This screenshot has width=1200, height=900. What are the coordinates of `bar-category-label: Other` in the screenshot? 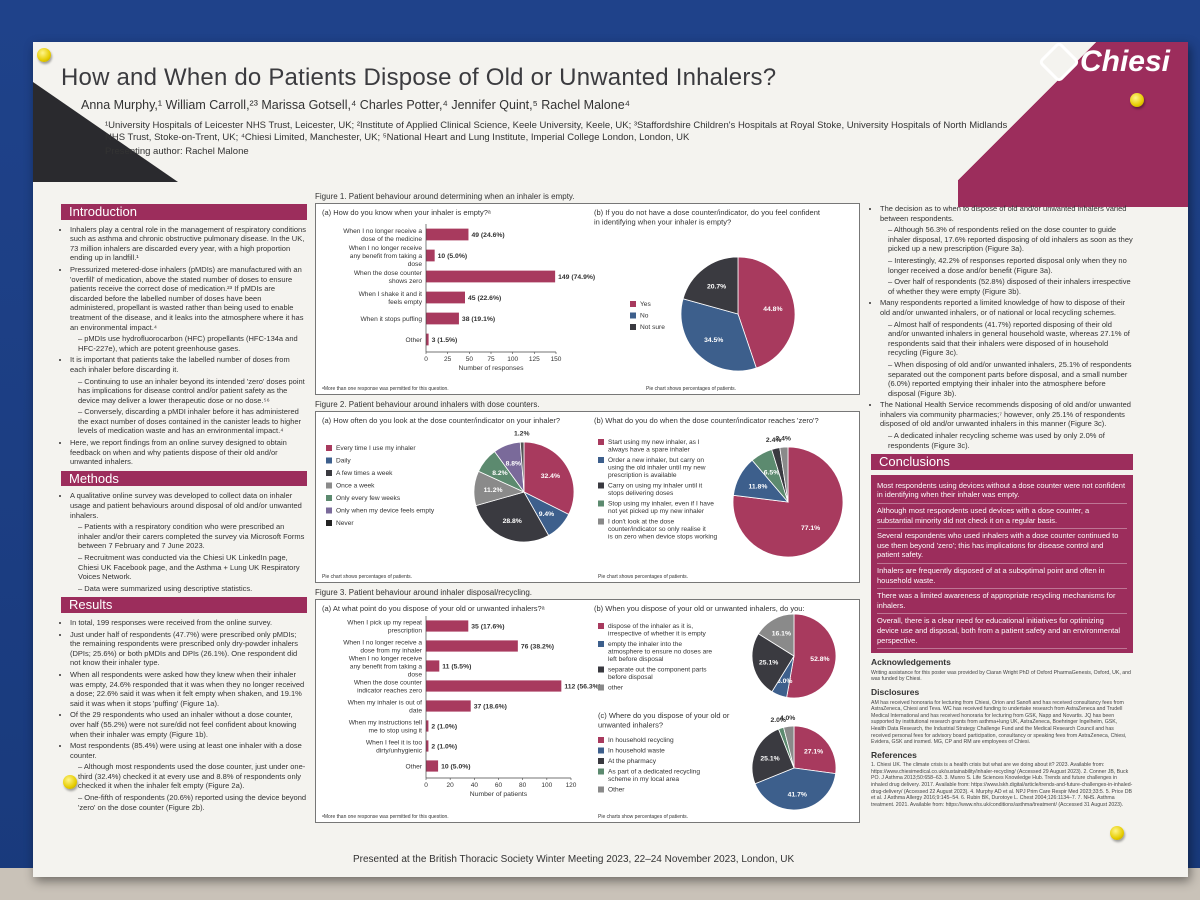 It's located at (414, 767).